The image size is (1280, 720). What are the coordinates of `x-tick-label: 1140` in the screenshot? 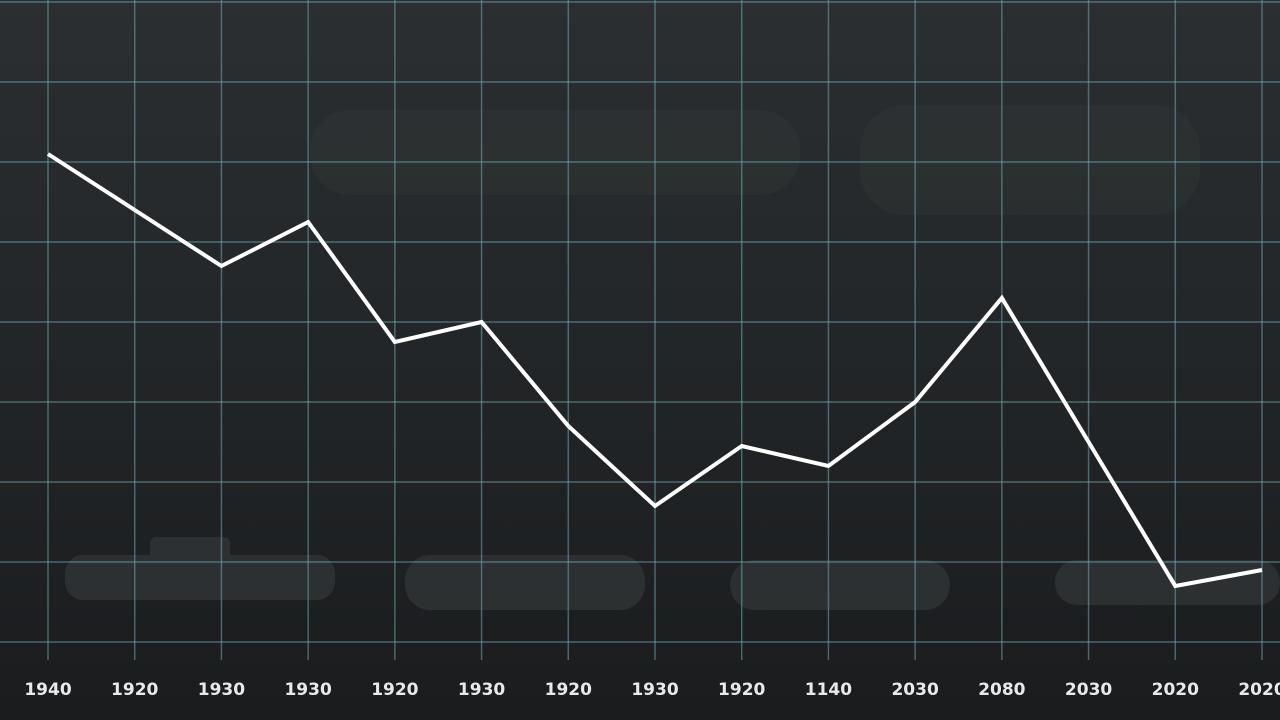 It's located at (828, 690).